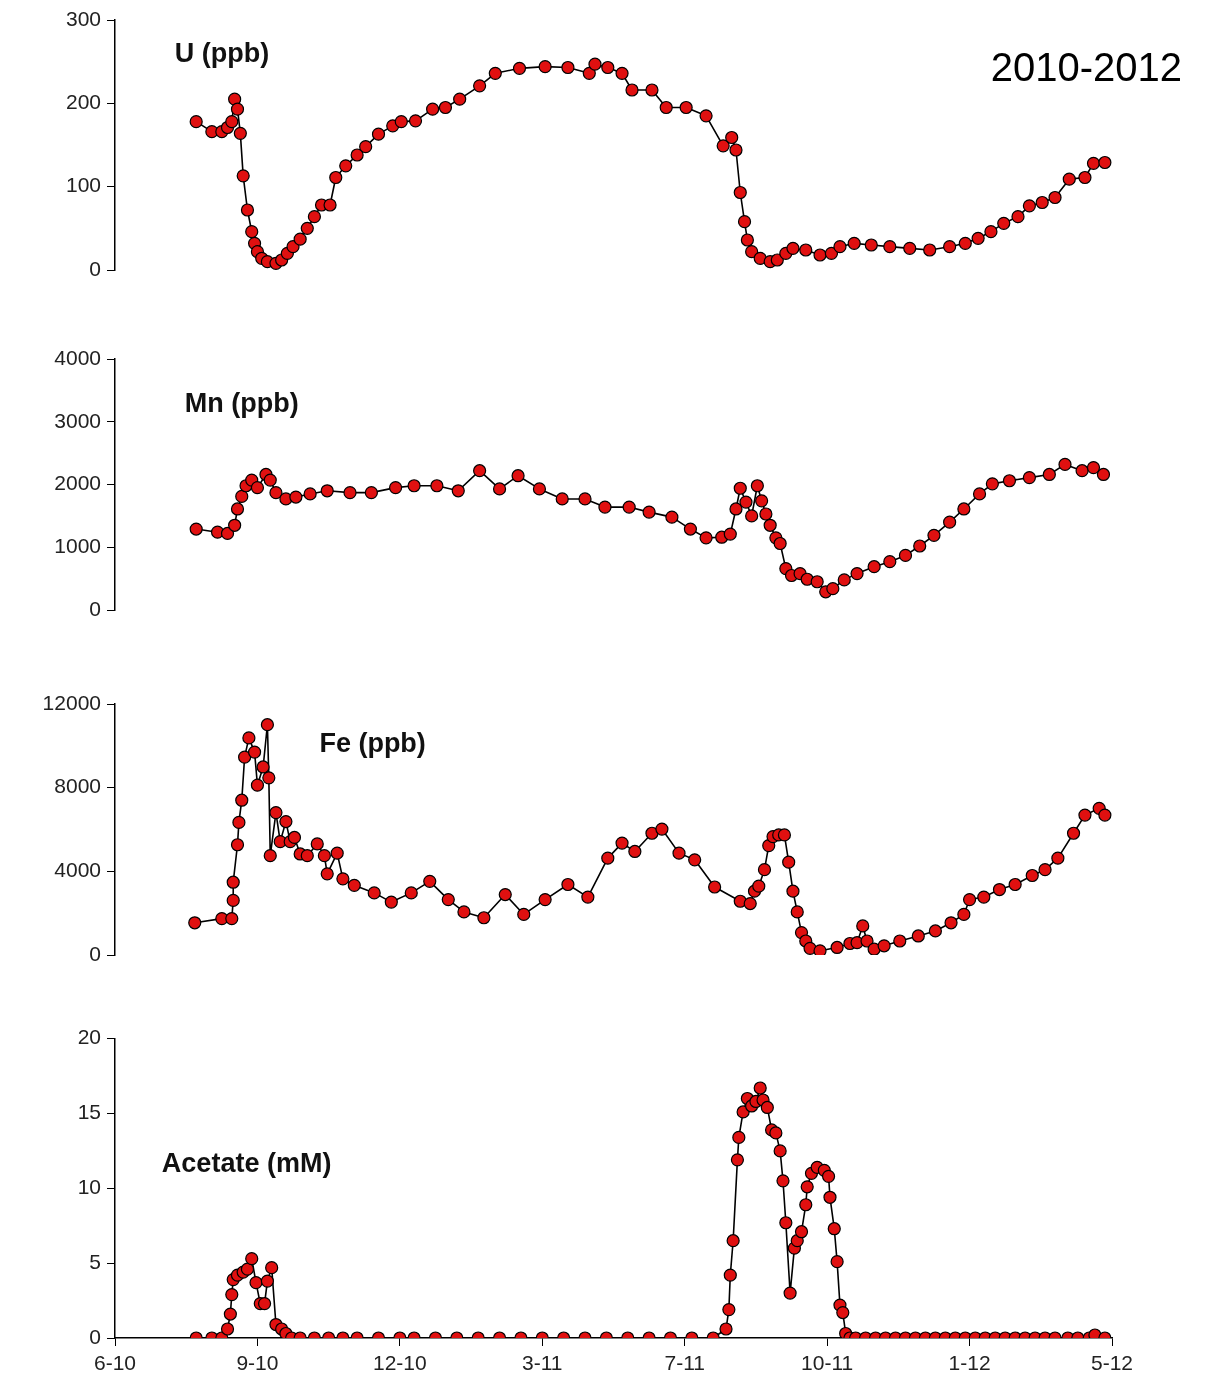  What do you see at coordinates (257, 1363) in the screenshot?
I see `x-tick-label: 9-10` at bounding box center [257, 1363].